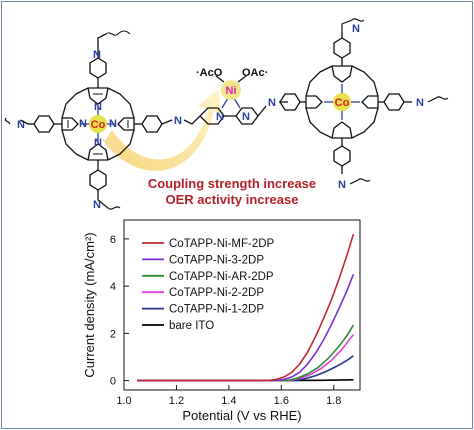 This screenshot has height=430, width=474. I want to click on x-tick-label: 1.8, so click(333, 401).